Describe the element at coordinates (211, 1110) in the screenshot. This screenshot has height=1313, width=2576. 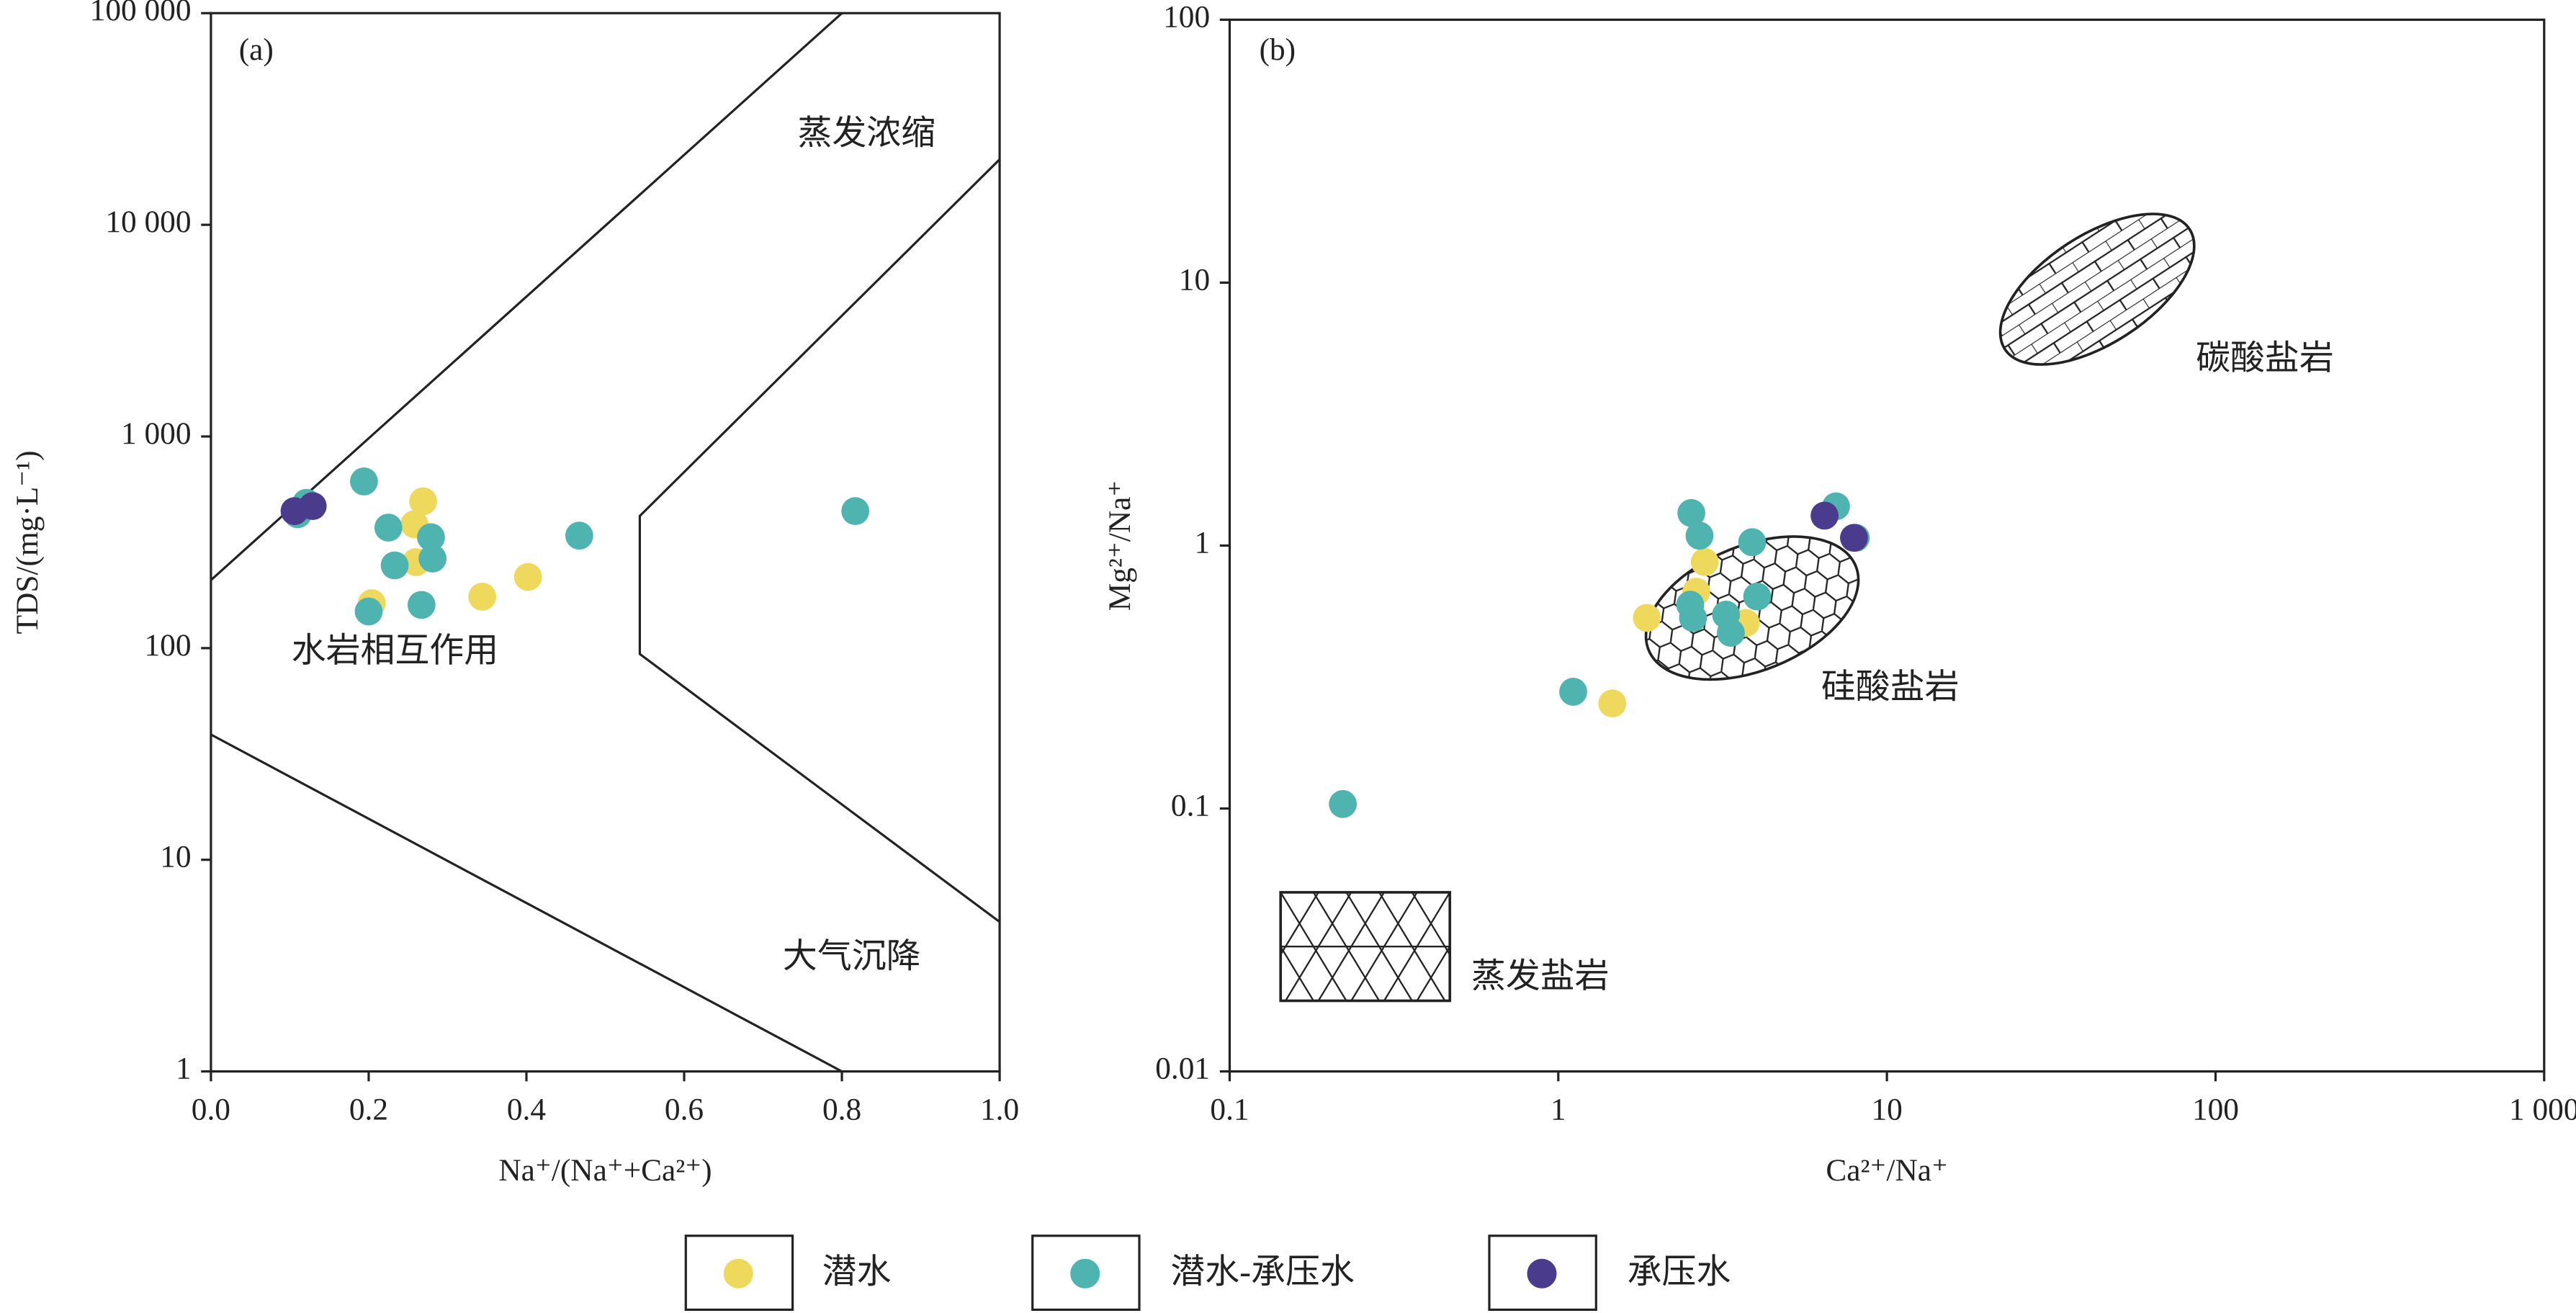
I see `x-tick-label: 0.0` at that location.